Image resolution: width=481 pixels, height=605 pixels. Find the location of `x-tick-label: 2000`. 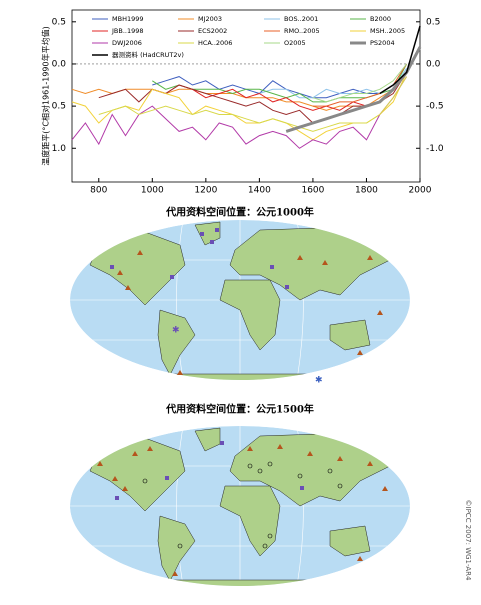

x-tick-label: 2000 is located at coordinates (420, 191).